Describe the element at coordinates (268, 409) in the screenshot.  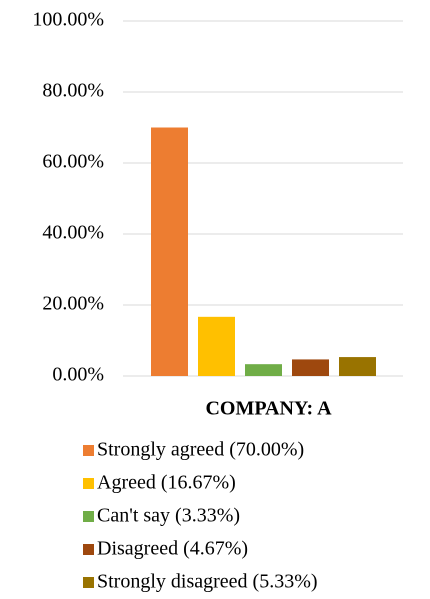
I see `x-tick-label: COMPANY: A` at that location.